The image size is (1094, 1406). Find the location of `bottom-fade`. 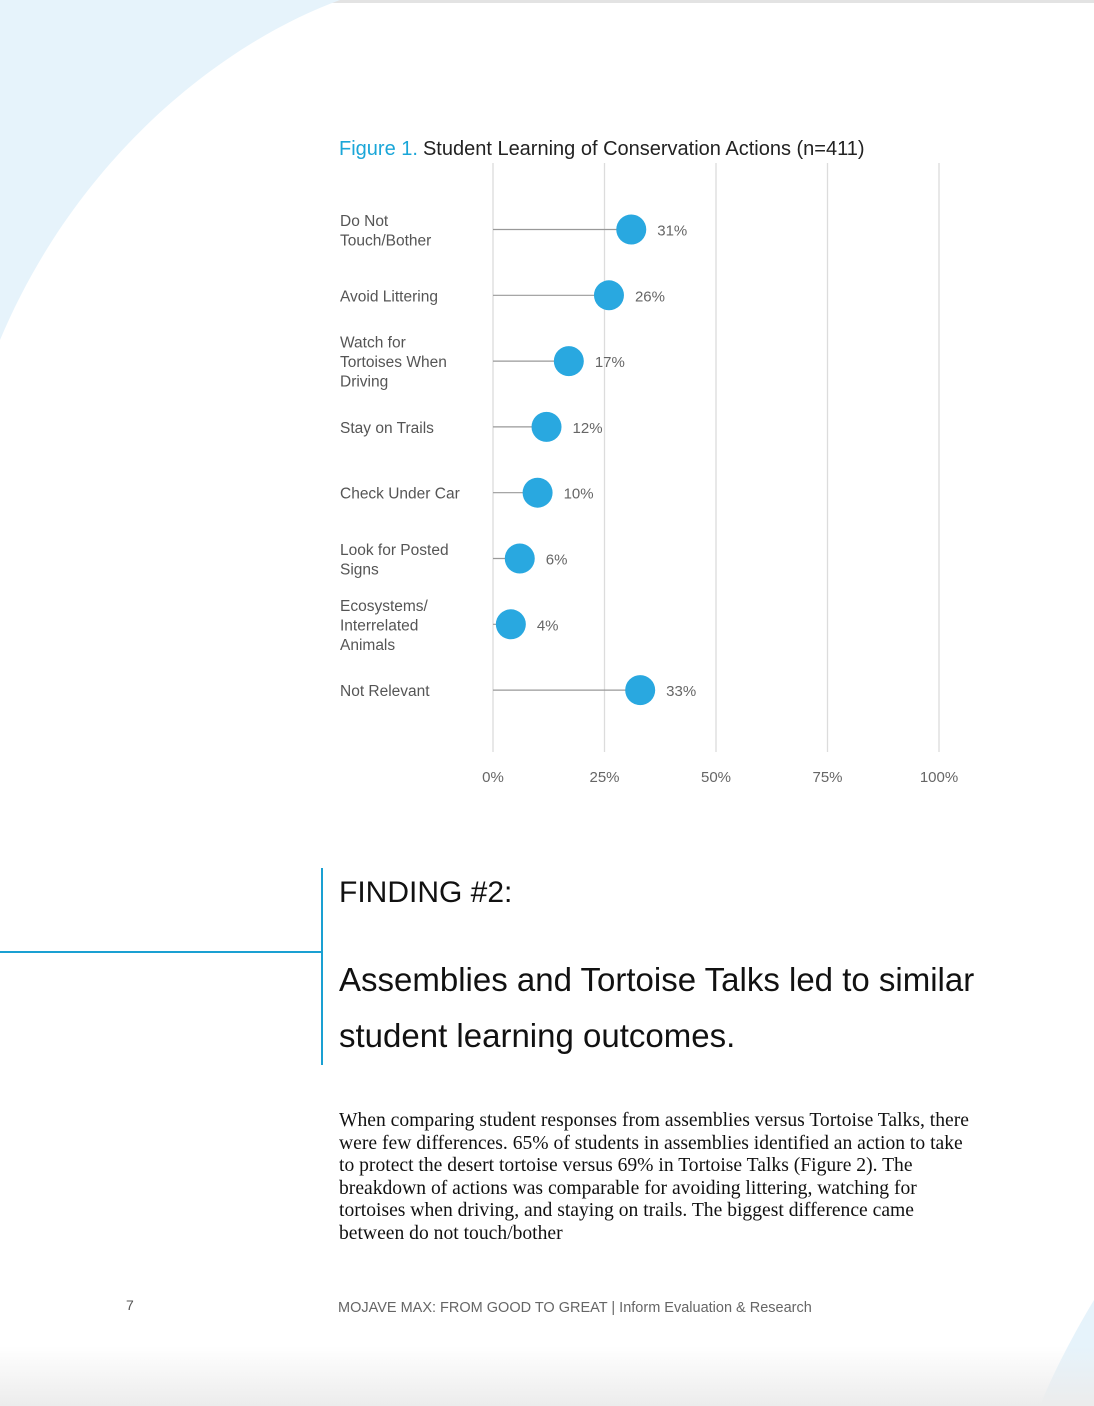

bottom-fade is located at coordinates (547, 1376).